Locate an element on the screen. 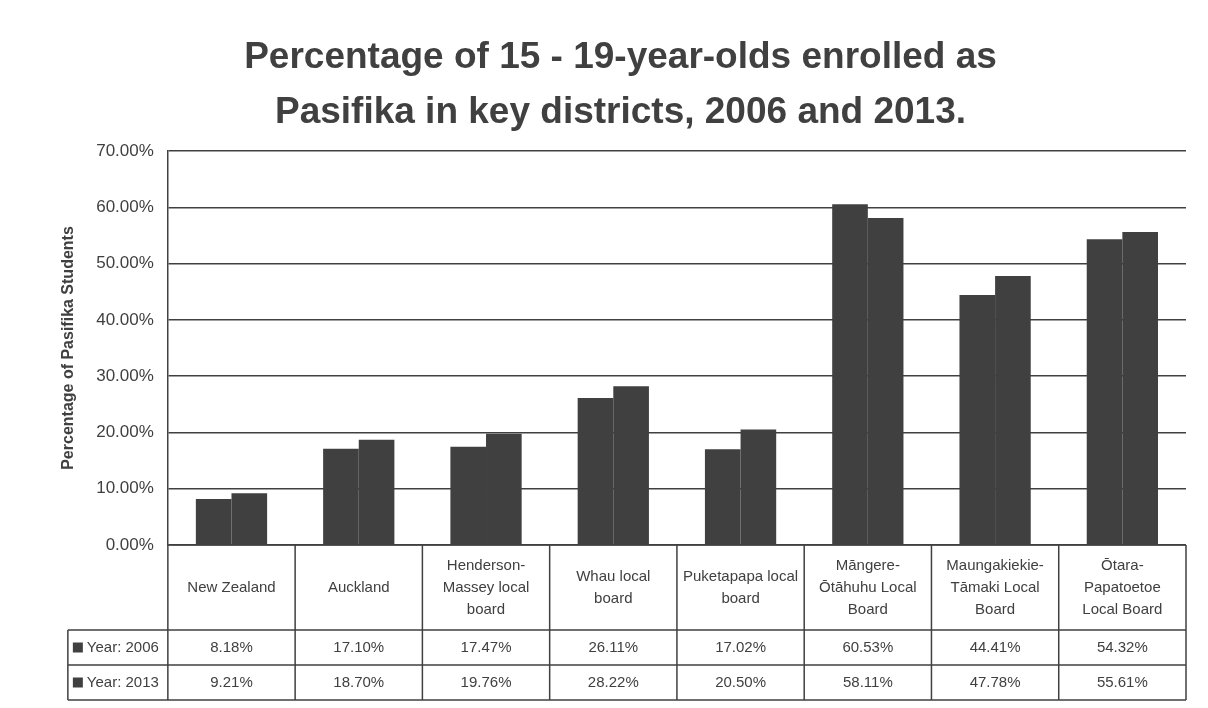 This screenshot has height=708, width=1208. x-tick-label: Ōtara-Papatoetoe Local Board is located at coordinates (1122, 586).